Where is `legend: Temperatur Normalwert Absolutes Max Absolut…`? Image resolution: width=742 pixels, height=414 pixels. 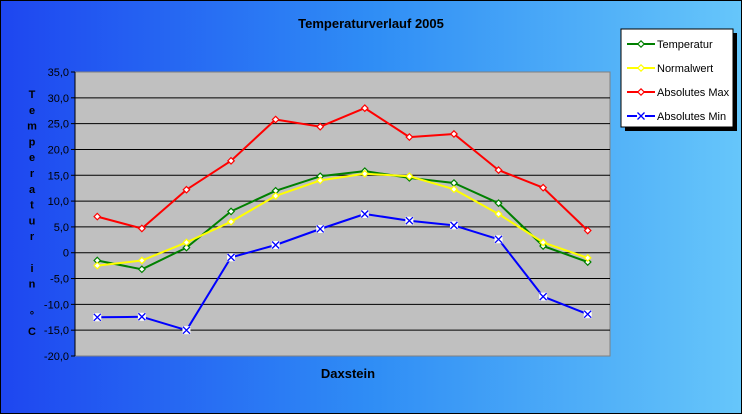
legend: Temperatur Normalwert Absolutes Max Absolut… is located at coordinates (678, 79).